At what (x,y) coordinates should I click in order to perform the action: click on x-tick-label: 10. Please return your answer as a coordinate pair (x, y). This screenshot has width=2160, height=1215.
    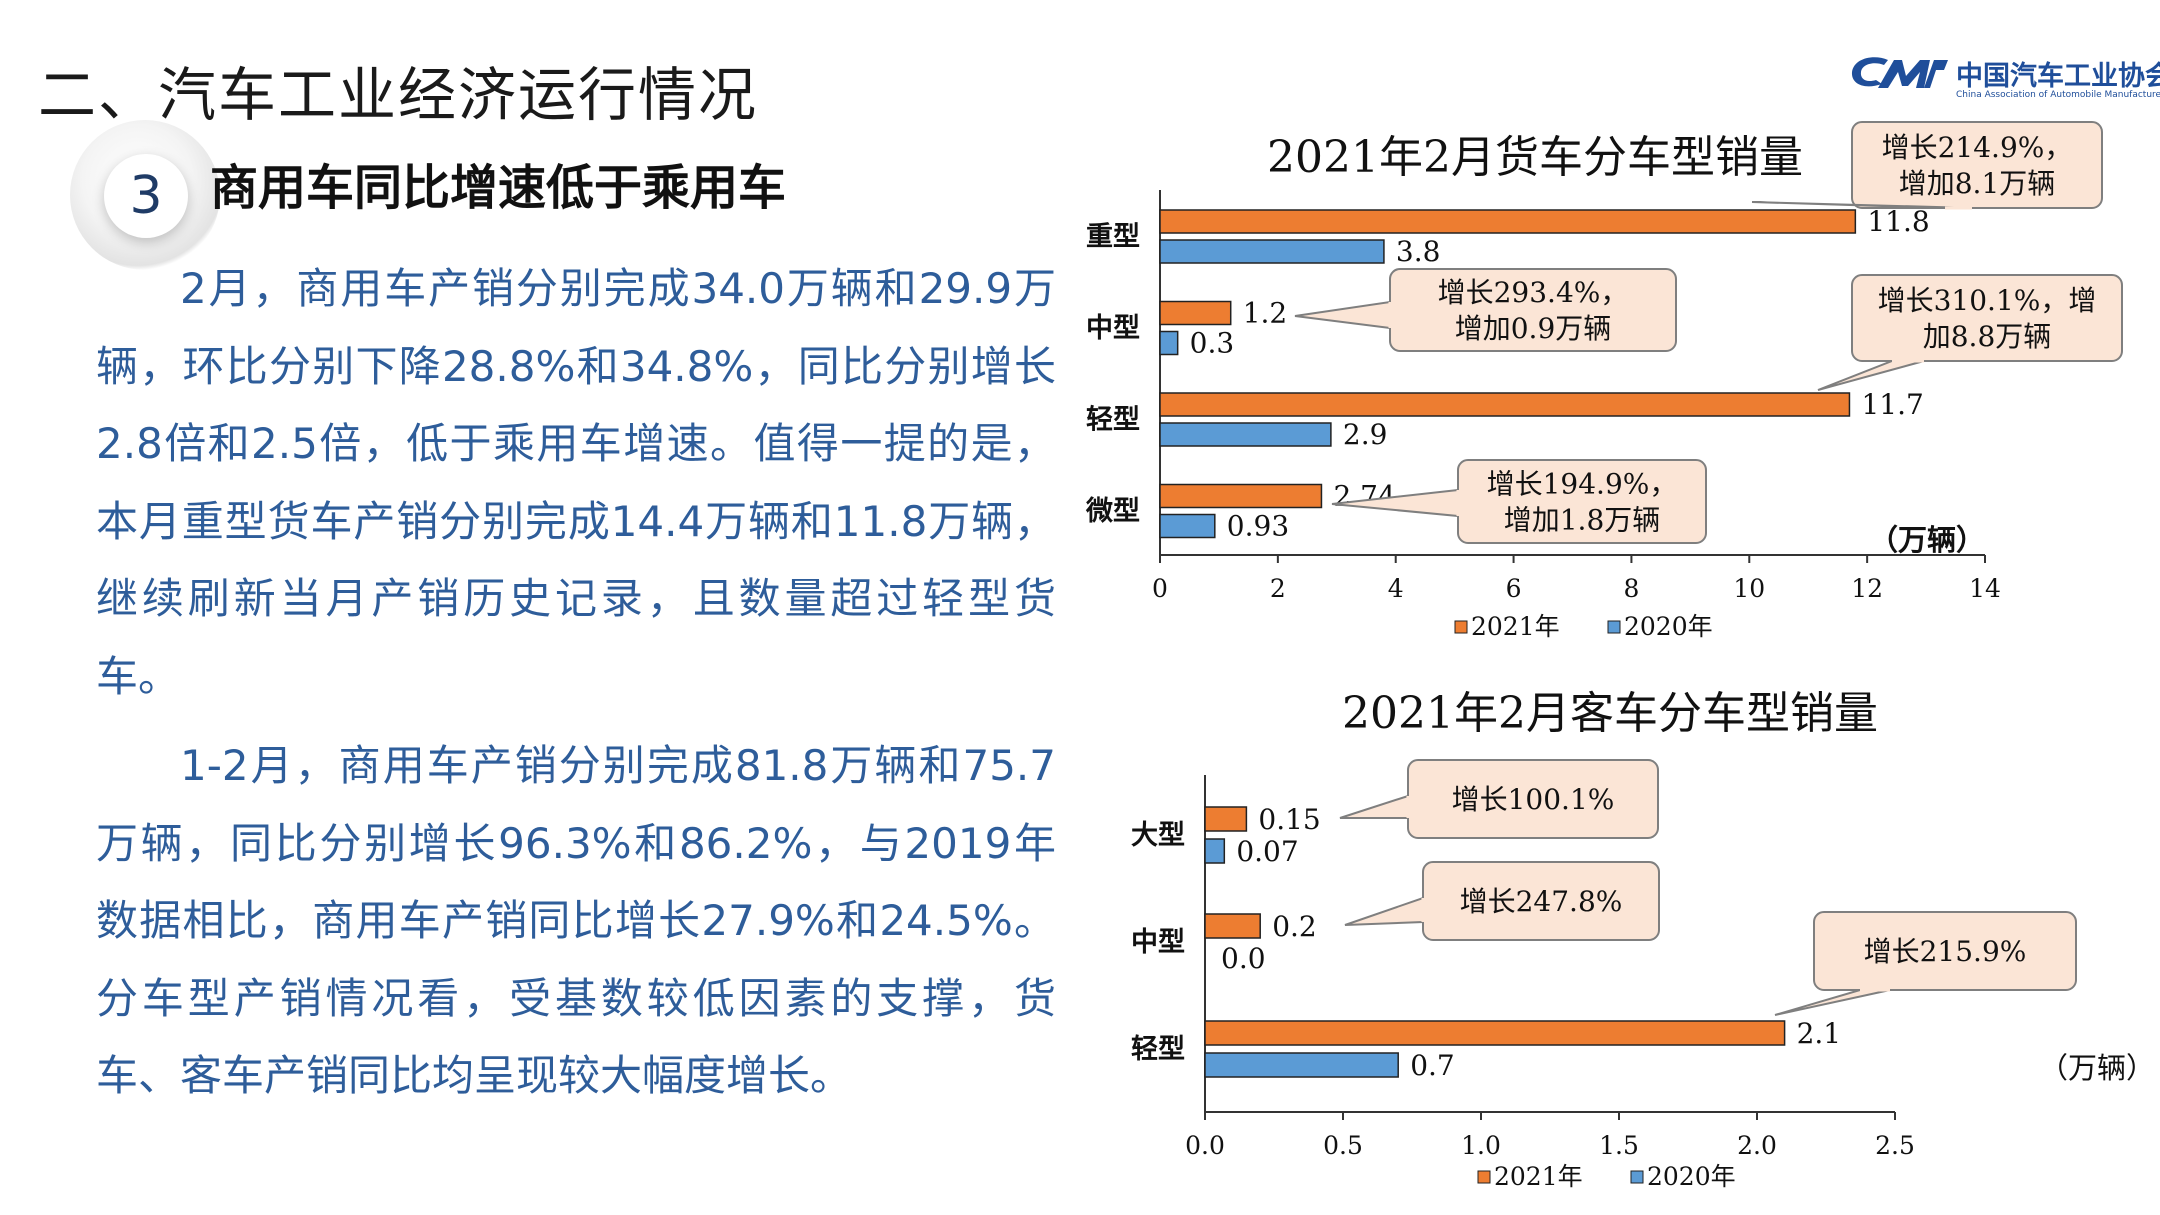
    Looking at the image, I should click on (1749, 588).